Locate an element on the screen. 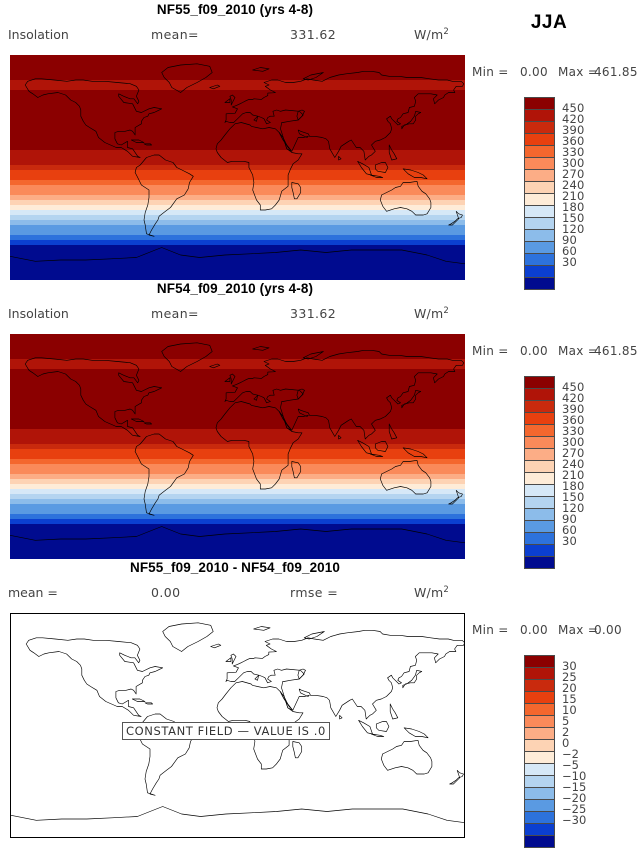 The width and height of the screenshot is (644, 849). constant-field-annotation: CONSTANT FIELD — VALUE IS .0 is located at coordinates (226, 731).